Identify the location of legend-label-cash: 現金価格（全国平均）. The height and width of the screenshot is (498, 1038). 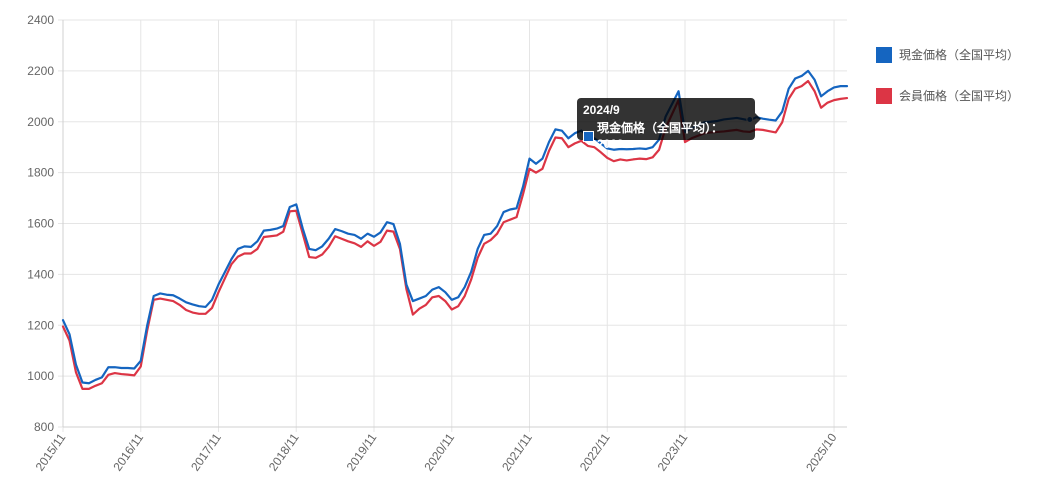
(959, 55).